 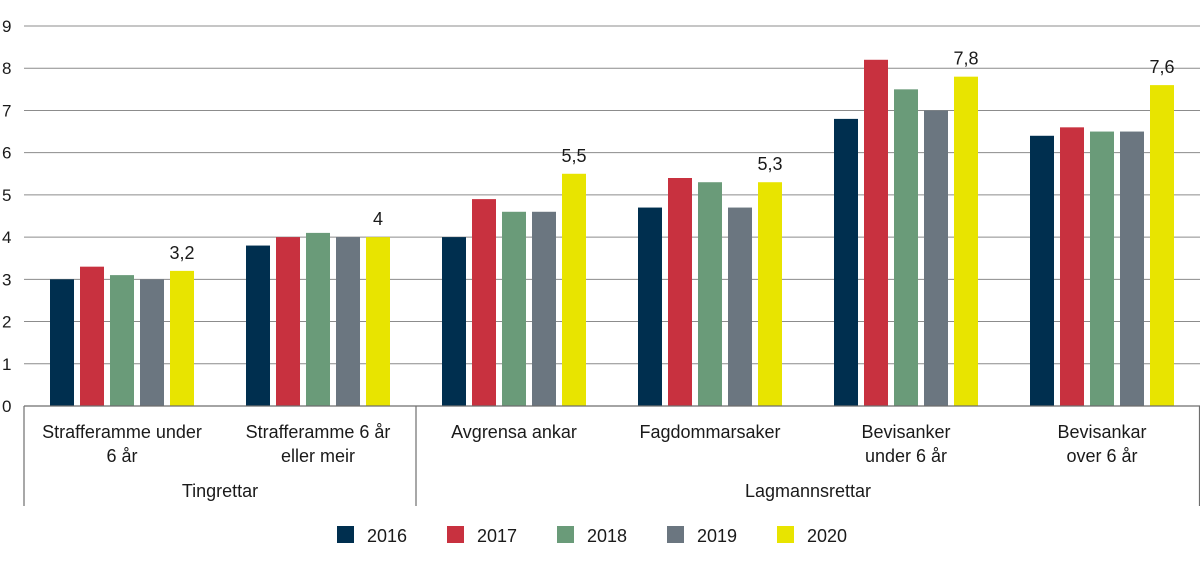 What do you see at coordinates (6, 26) in the screenshot?
I see `y-tick-label: 9` at bounding box center [6, 26].